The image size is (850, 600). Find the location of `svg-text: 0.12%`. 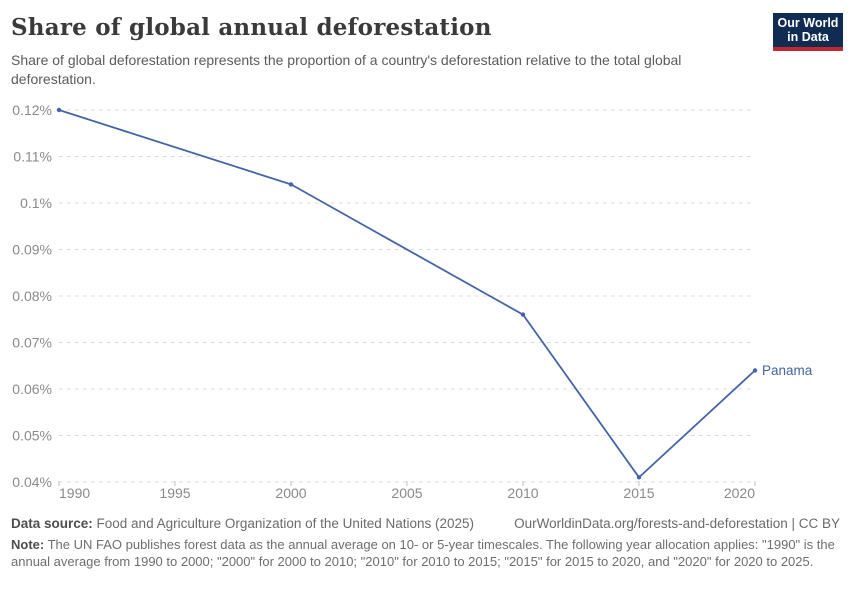

svg-text: 0.12% is located at coordinates (32, 110).